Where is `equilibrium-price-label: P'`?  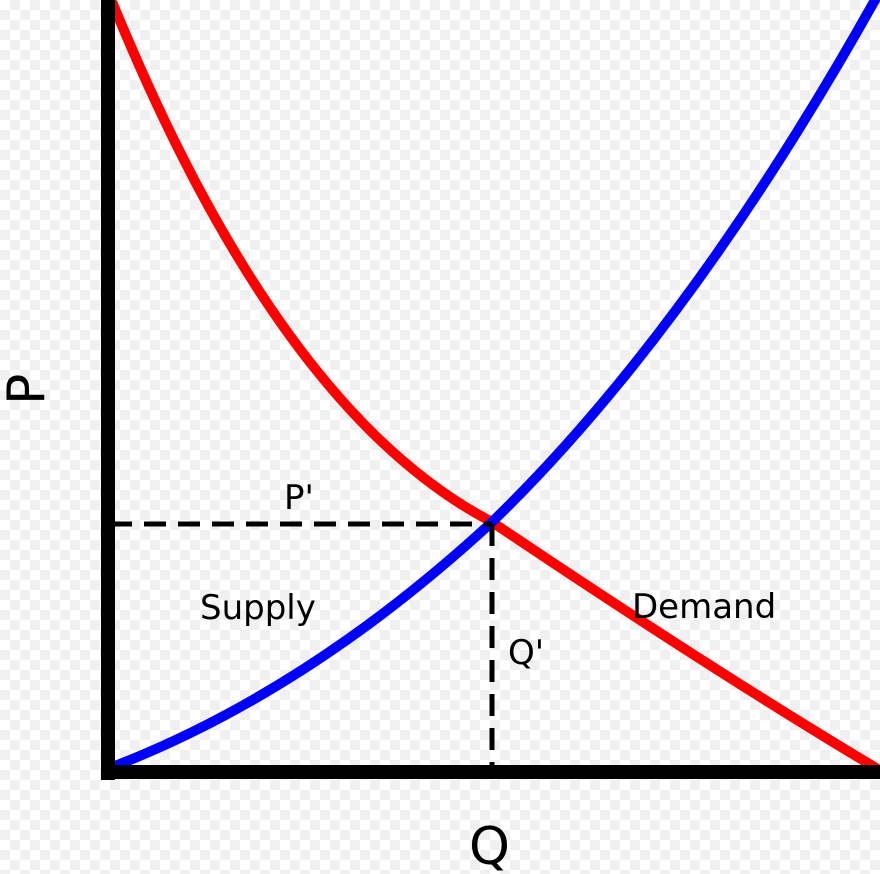
equilibrium-price-label: P' is located at coordinates (299, 498).